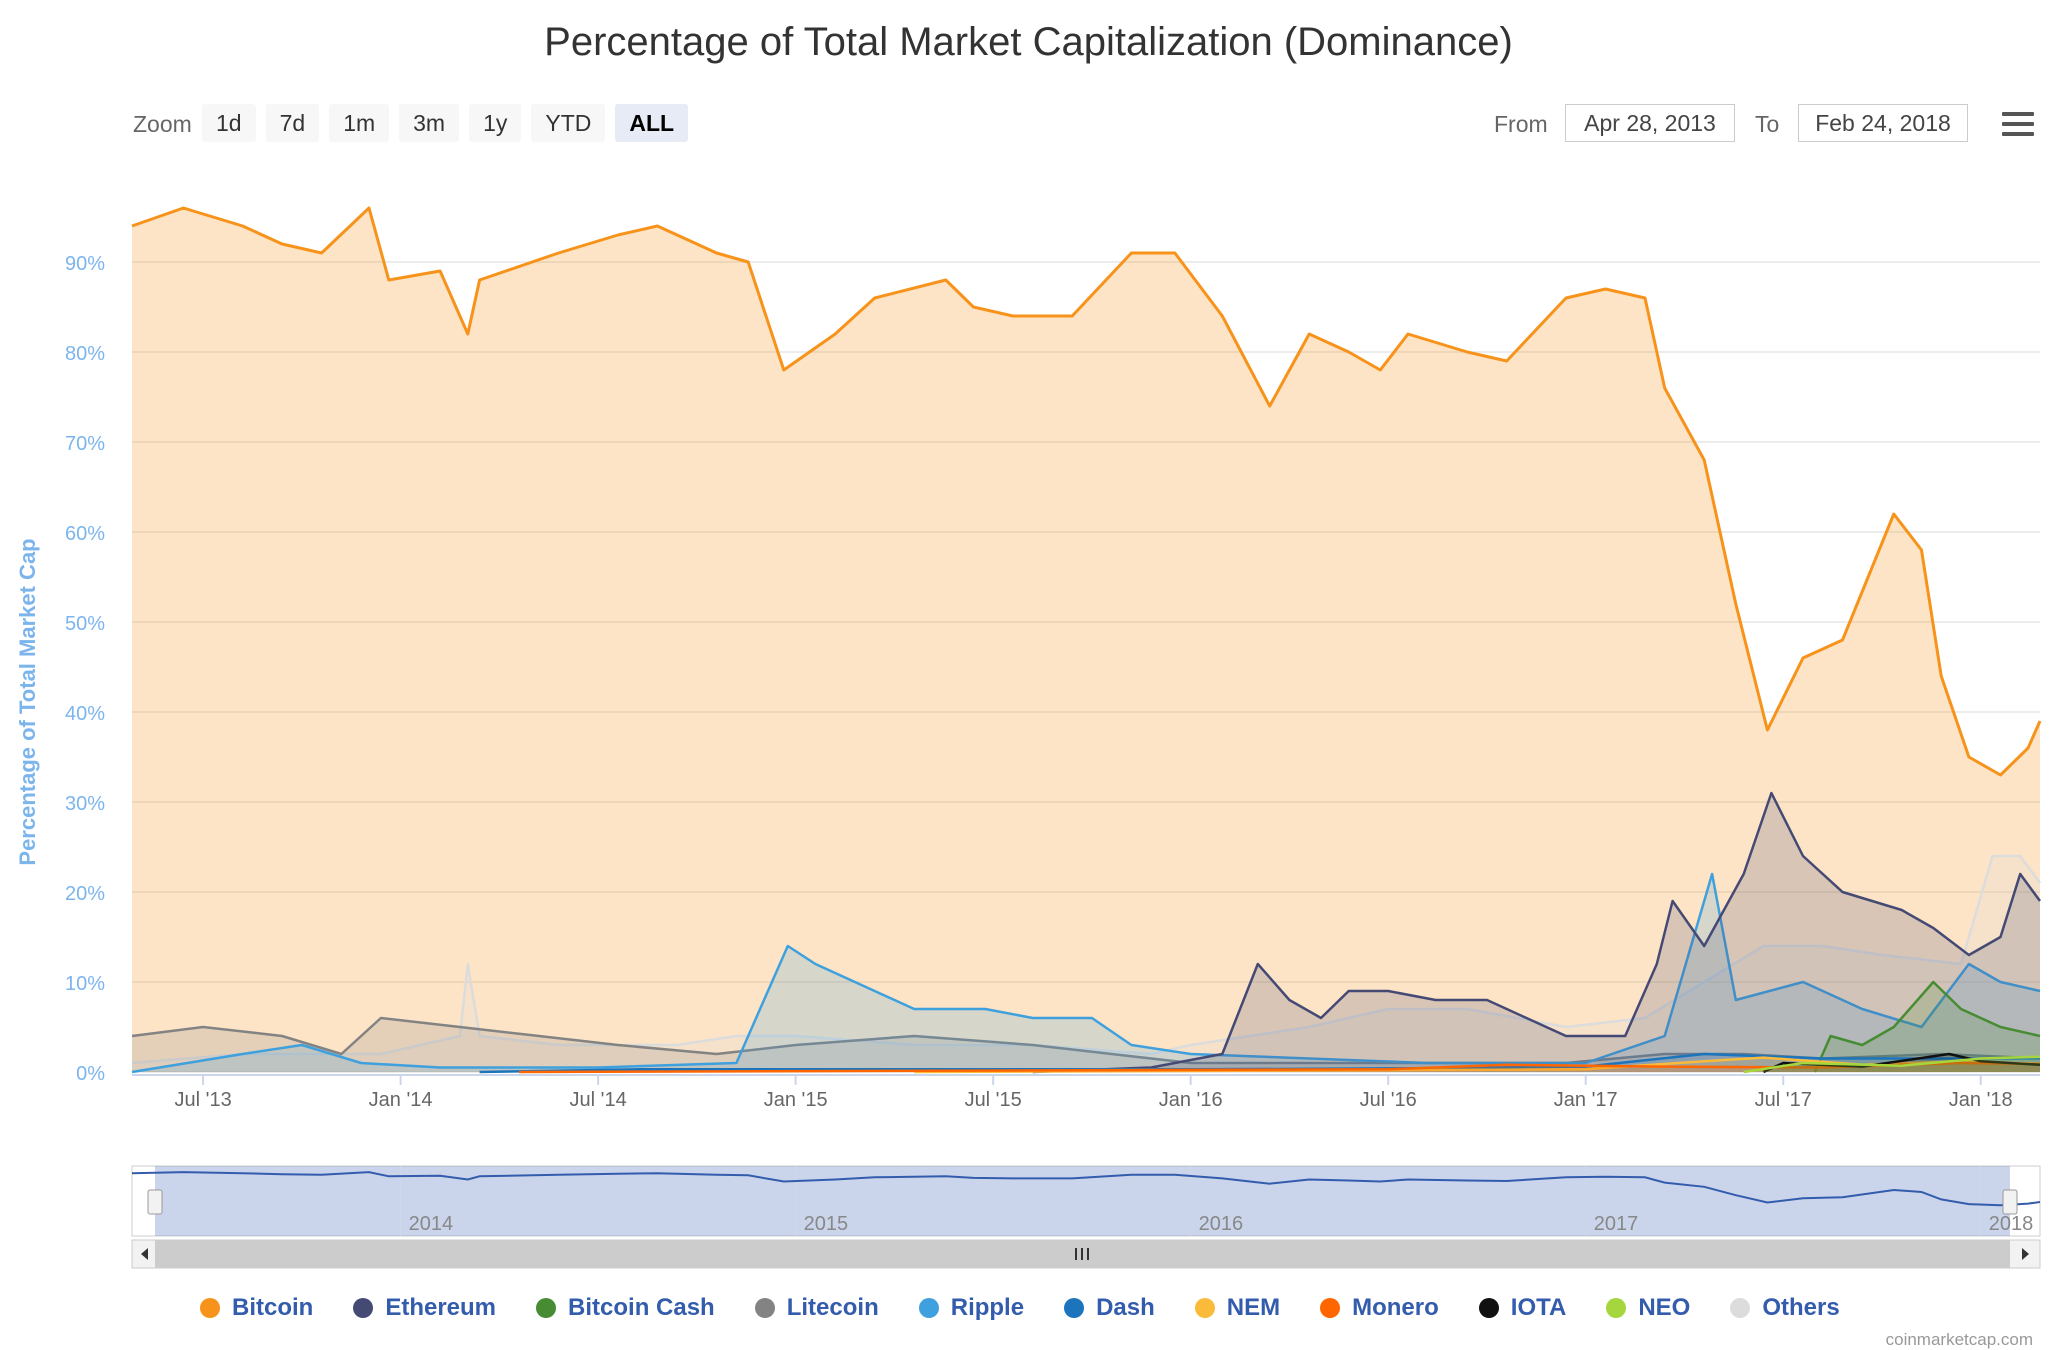  What do you see at coordinates (85, 624) in the screenshot?
I see `y-tick-label: 50%` at bounding box center [85, 624].